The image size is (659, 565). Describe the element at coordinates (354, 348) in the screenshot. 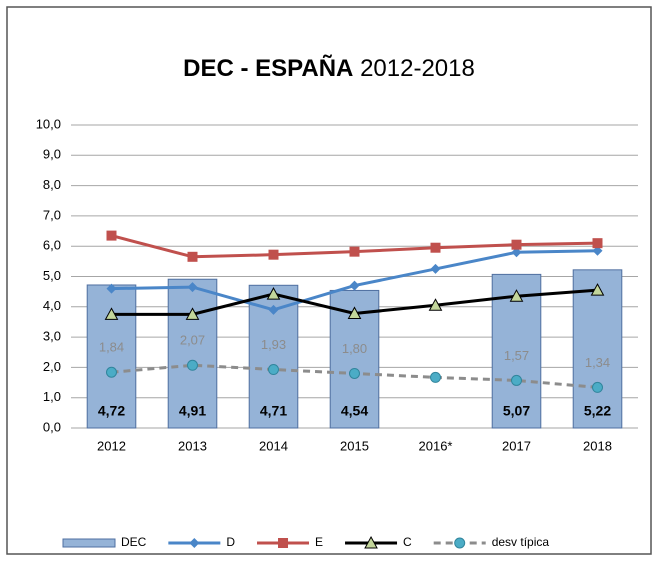

I see `point-value-label: 1,80` at that location.